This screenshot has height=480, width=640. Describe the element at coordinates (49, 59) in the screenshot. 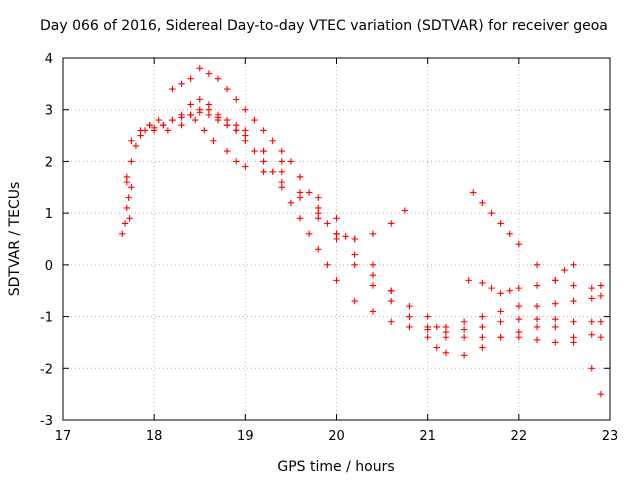

I see `y-tick-label: 4` at that location.